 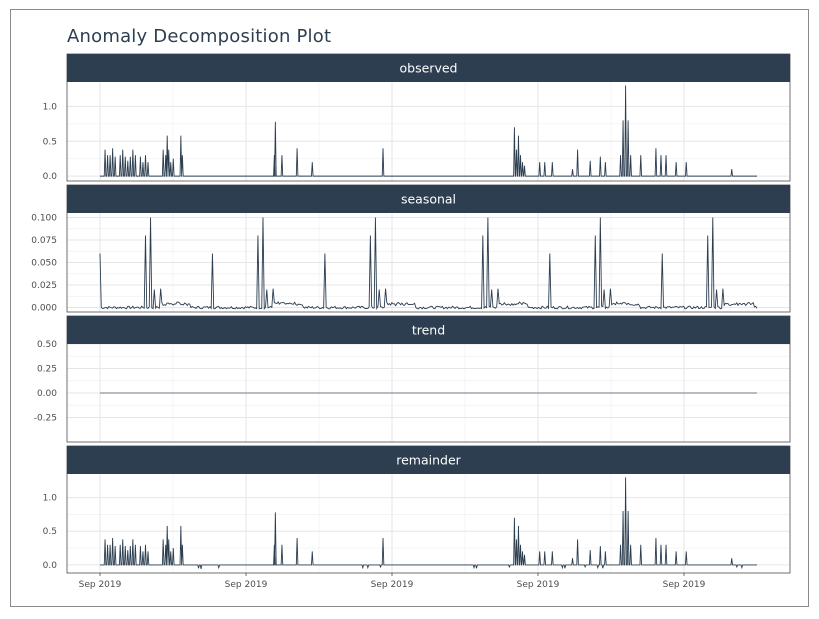 I want to click on y-tick-label-seasonal: 0.025, so click(x=44, y=286).